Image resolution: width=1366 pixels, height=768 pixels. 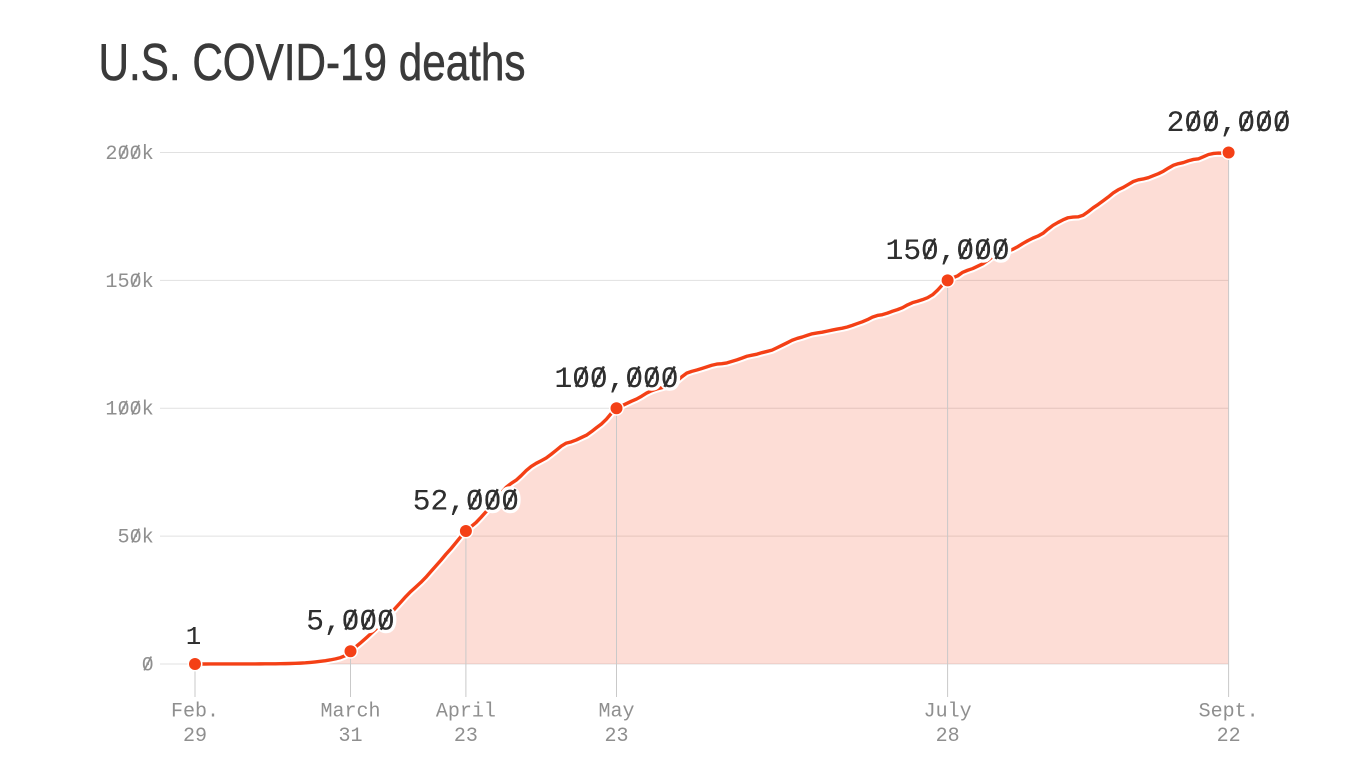 What do you see at coordinates (466, 712) in the screenshot?
I see `svg-text: April` at bounding box center [466, 712].